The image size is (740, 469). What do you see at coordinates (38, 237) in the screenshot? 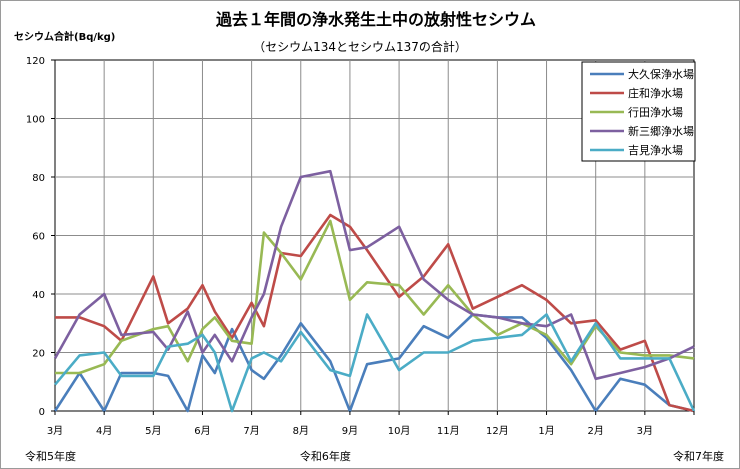
I see `y-tick-label: 60` at bounding box center [38, 237].